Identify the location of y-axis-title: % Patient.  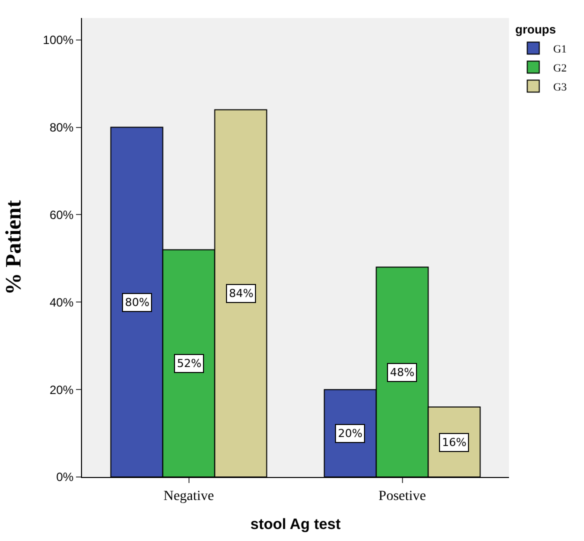
(13, 247).